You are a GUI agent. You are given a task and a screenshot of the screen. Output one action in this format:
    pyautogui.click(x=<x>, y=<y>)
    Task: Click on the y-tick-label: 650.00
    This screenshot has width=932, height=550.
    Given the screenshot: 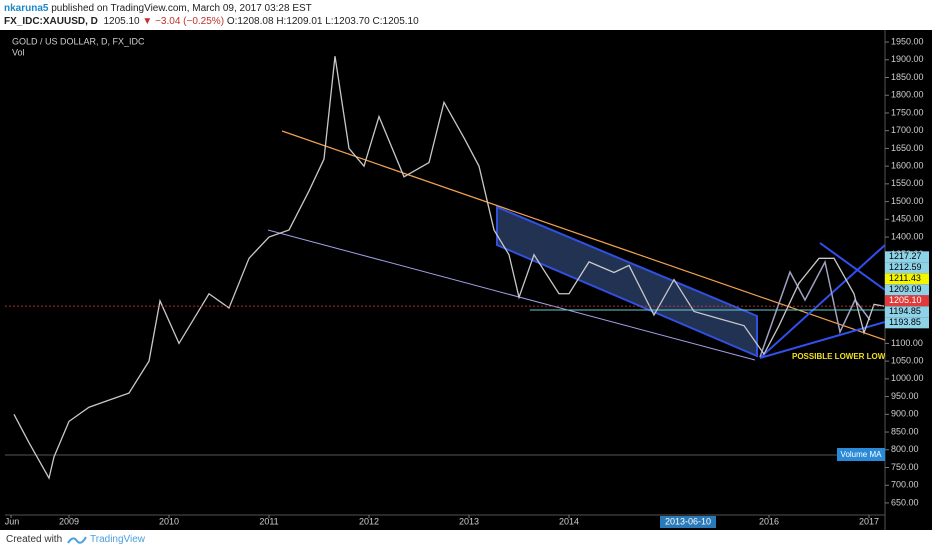 What is the action you would take?
    pyautogui.click(x=905, y=502)
    